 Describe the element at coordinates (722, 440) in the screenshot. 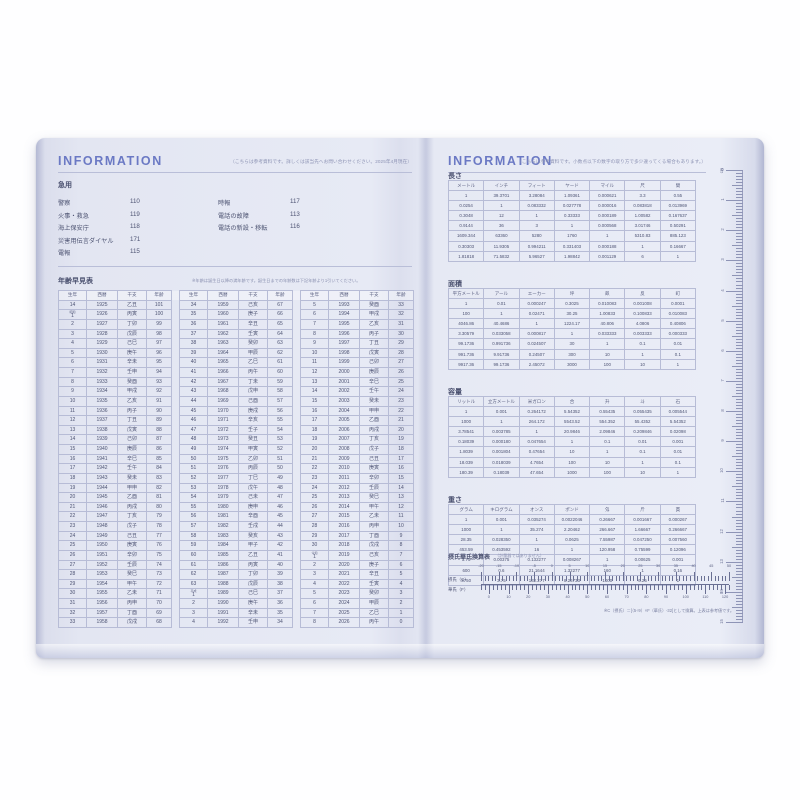

I see `ruler-number: 9` at that location.